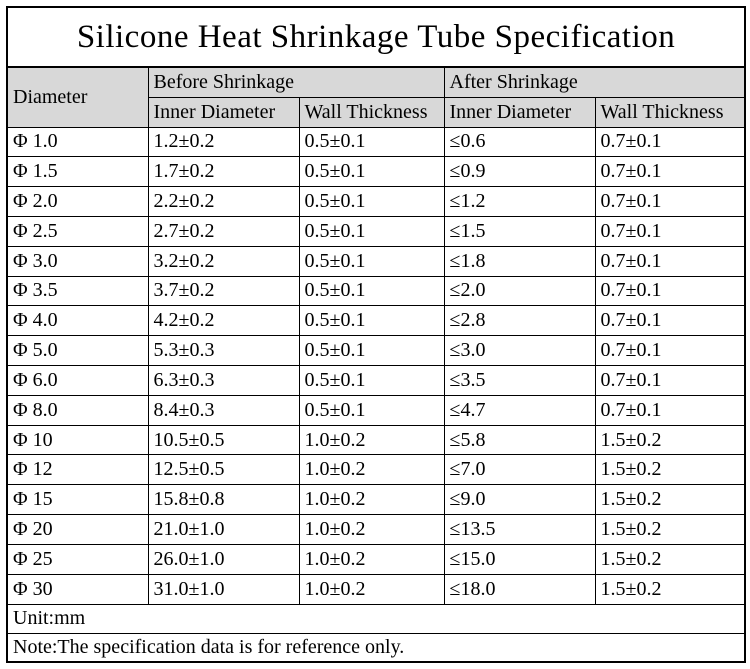 The image size is (750, 669). I want to click on cell-before-inner-diameter: 3.7±0.2, so click(223, 291).